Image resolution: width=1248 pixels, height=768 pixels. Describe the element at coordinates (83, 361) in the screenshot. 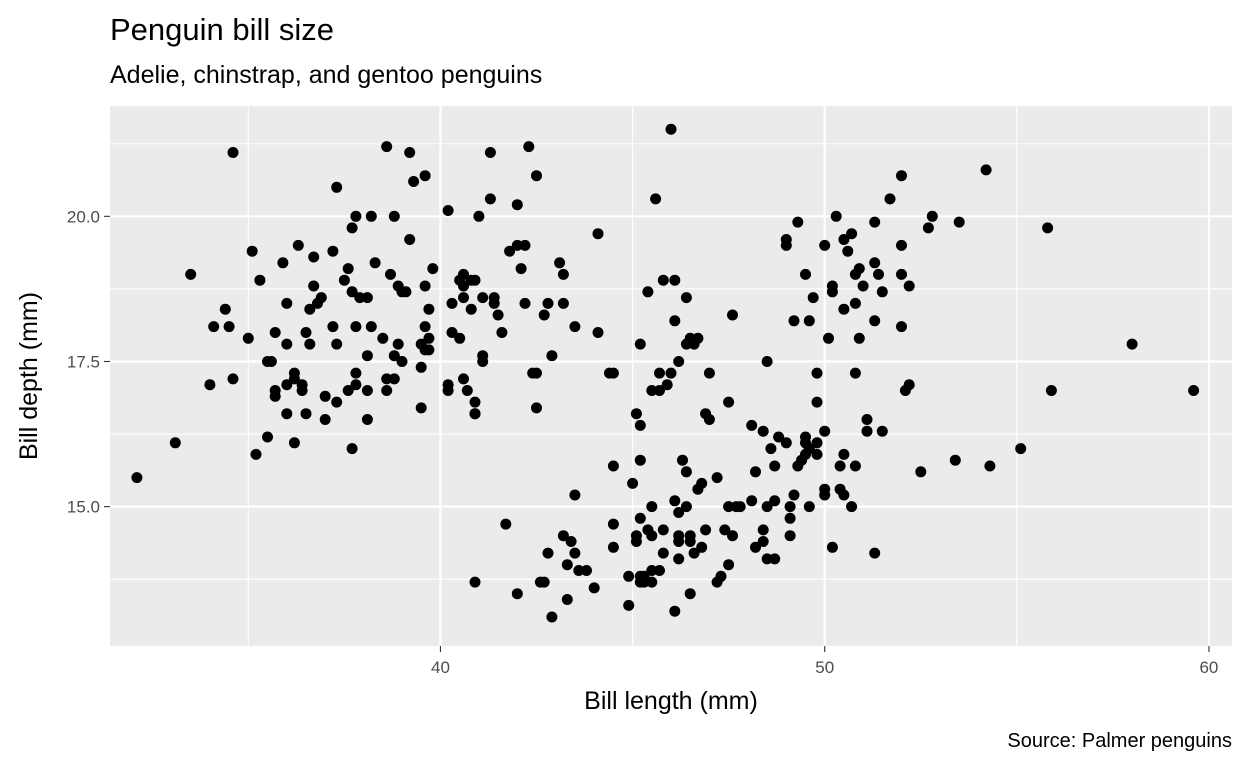

I see `y-tick-label: 17.5` at that location.